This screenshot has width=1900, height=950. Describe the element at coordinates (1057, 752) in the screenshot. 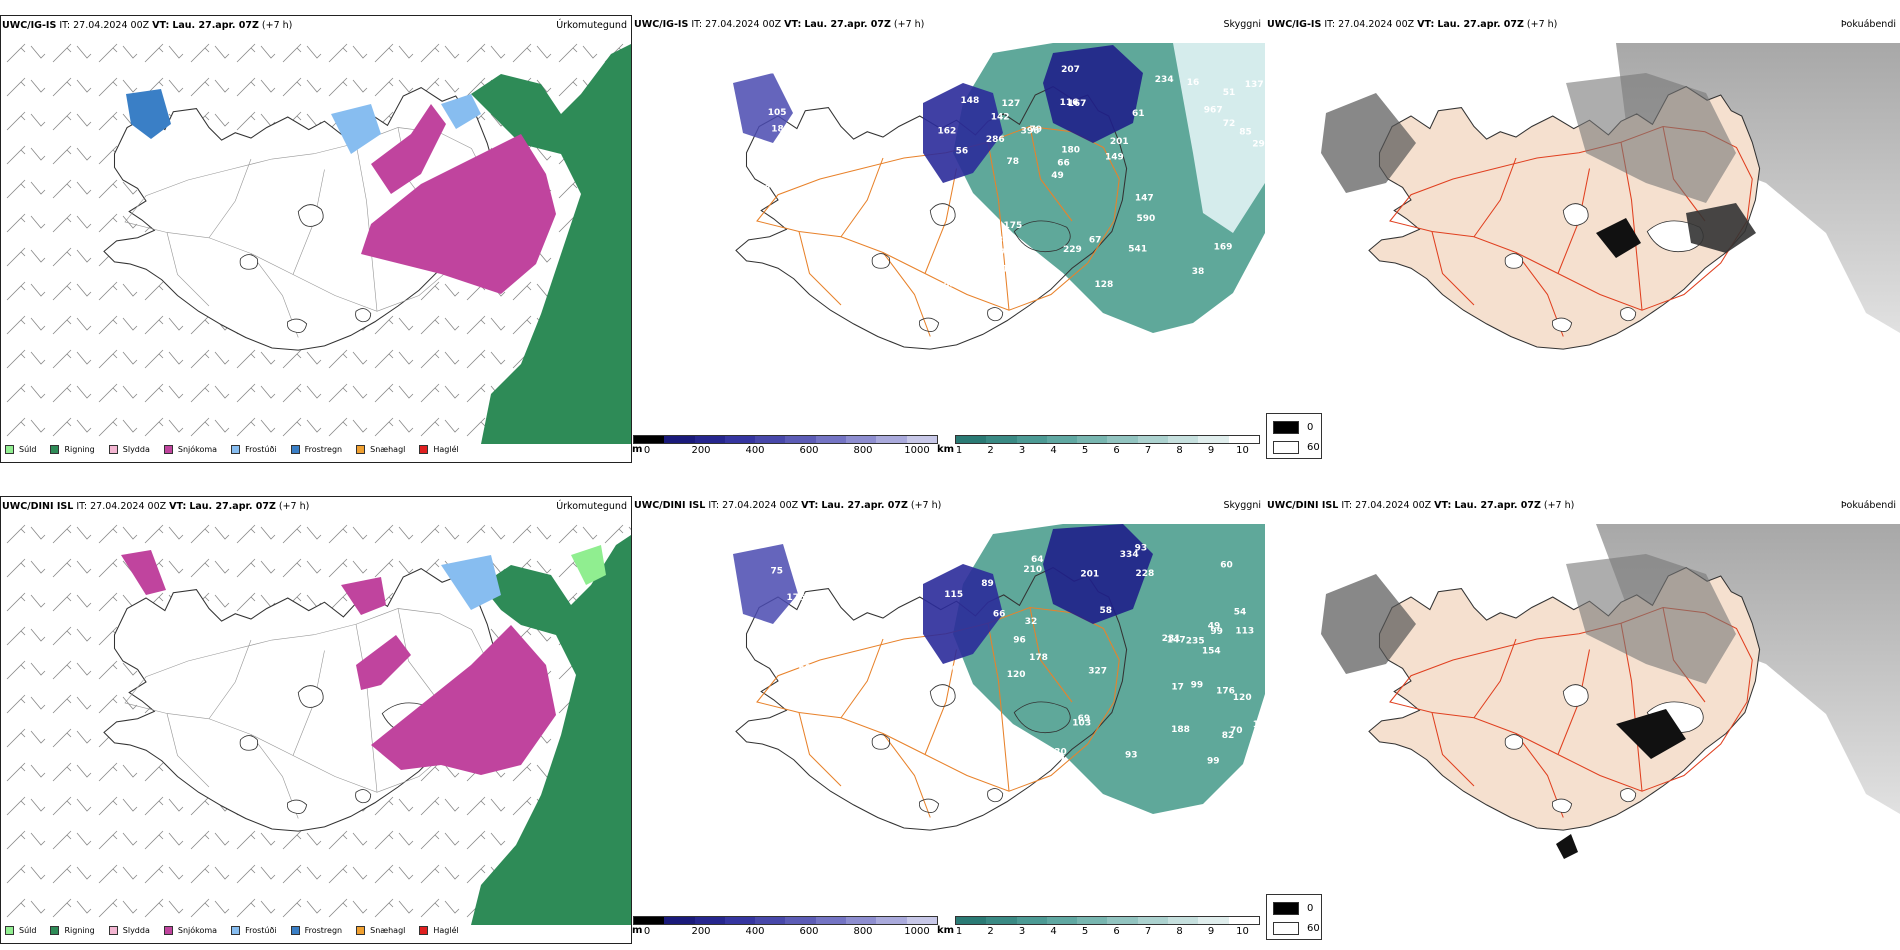

I see `visibility-value-label: 130` at that location.